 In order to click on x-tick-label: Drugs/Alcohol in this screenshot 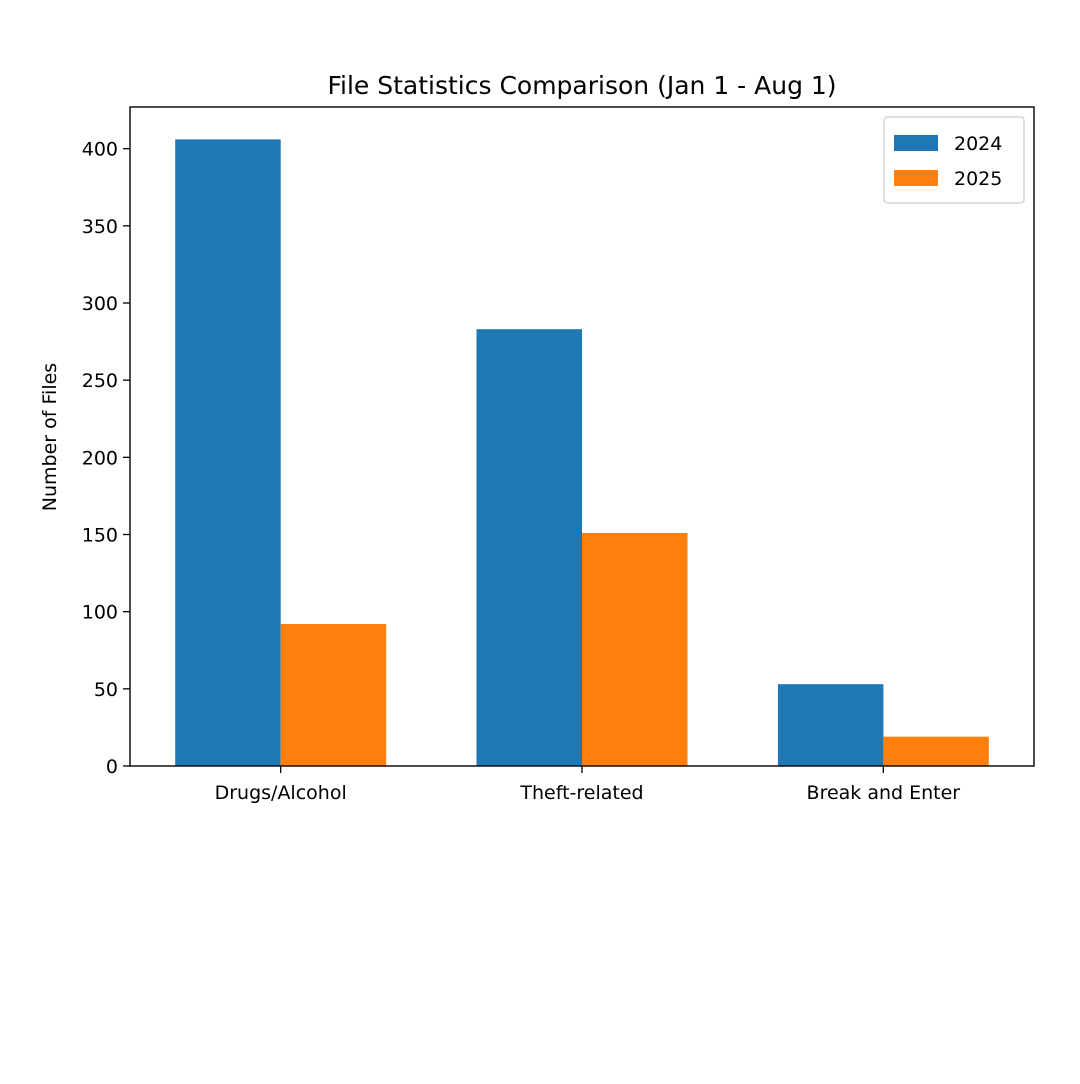, I will do `click(281, 793)`.